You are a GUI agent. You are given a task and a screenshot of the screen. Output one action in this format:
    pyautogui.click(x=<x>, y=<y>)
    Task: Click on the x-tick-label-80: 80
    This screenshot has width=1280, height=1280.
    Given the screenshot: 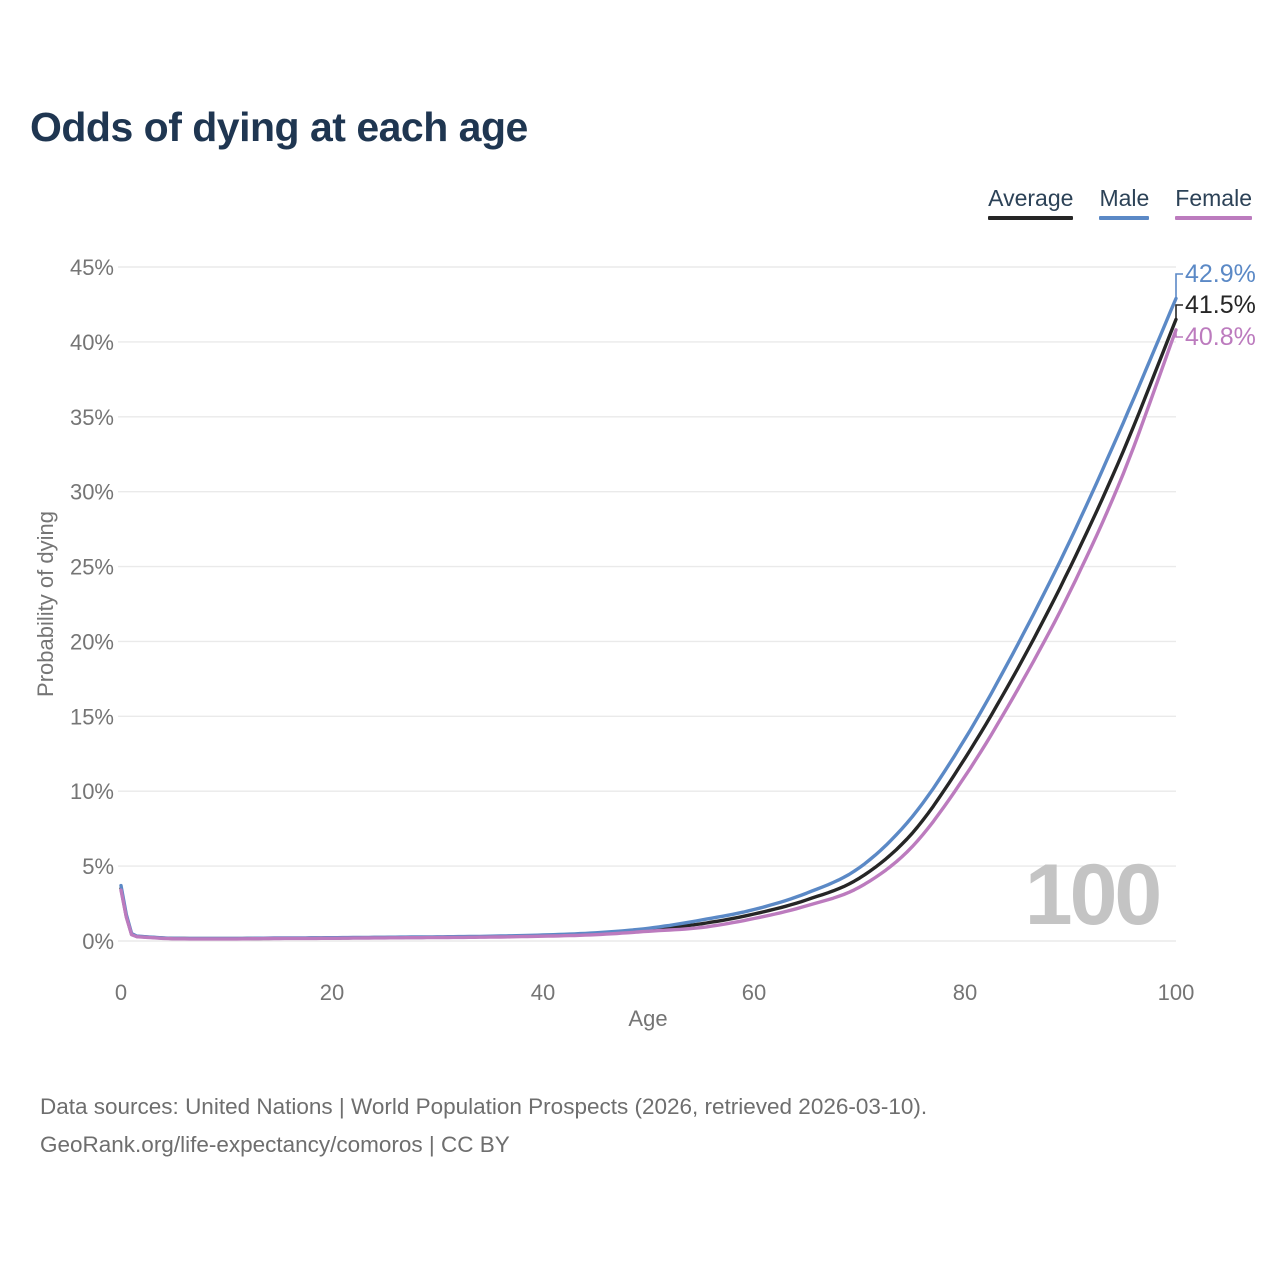 What is the action you would take?
    pyautogui.click(x=965, y=992)
    